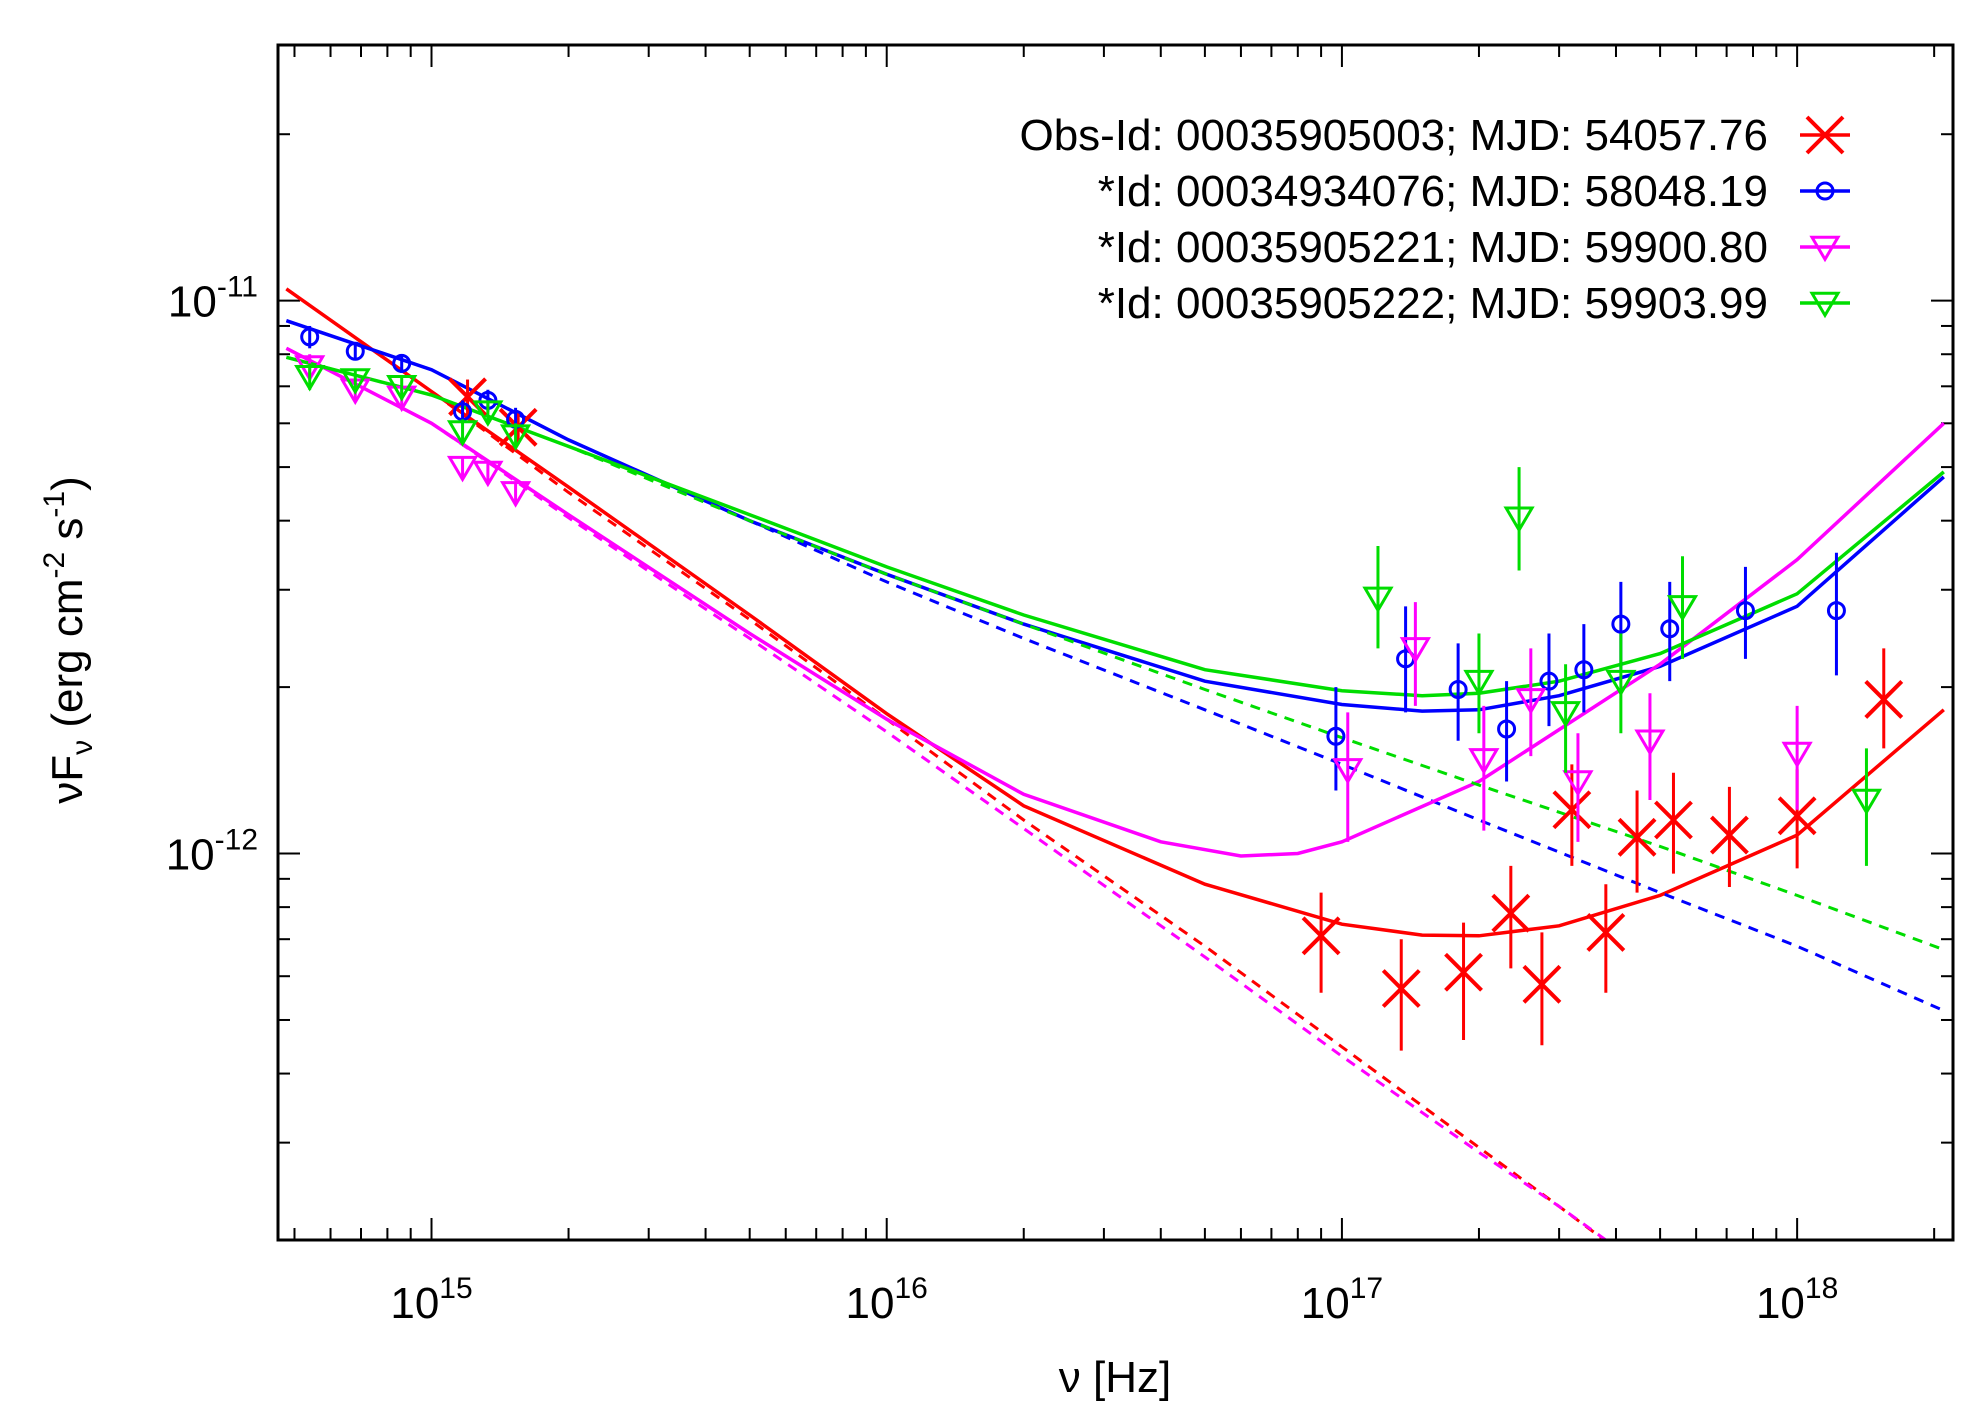  I want to click on x-axis-label: ν [Hz], so click(1115, 1377).